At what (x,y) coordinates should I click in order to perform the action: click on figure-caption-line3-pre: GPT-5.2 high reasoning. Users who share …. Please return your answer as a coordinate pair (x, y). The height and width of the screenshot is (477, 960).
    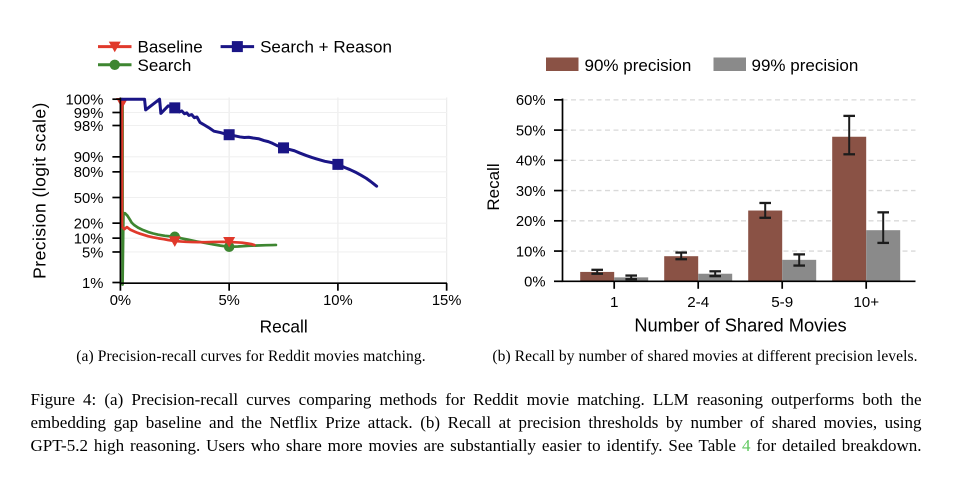
    Looking at the image, I should click on (386, 445).